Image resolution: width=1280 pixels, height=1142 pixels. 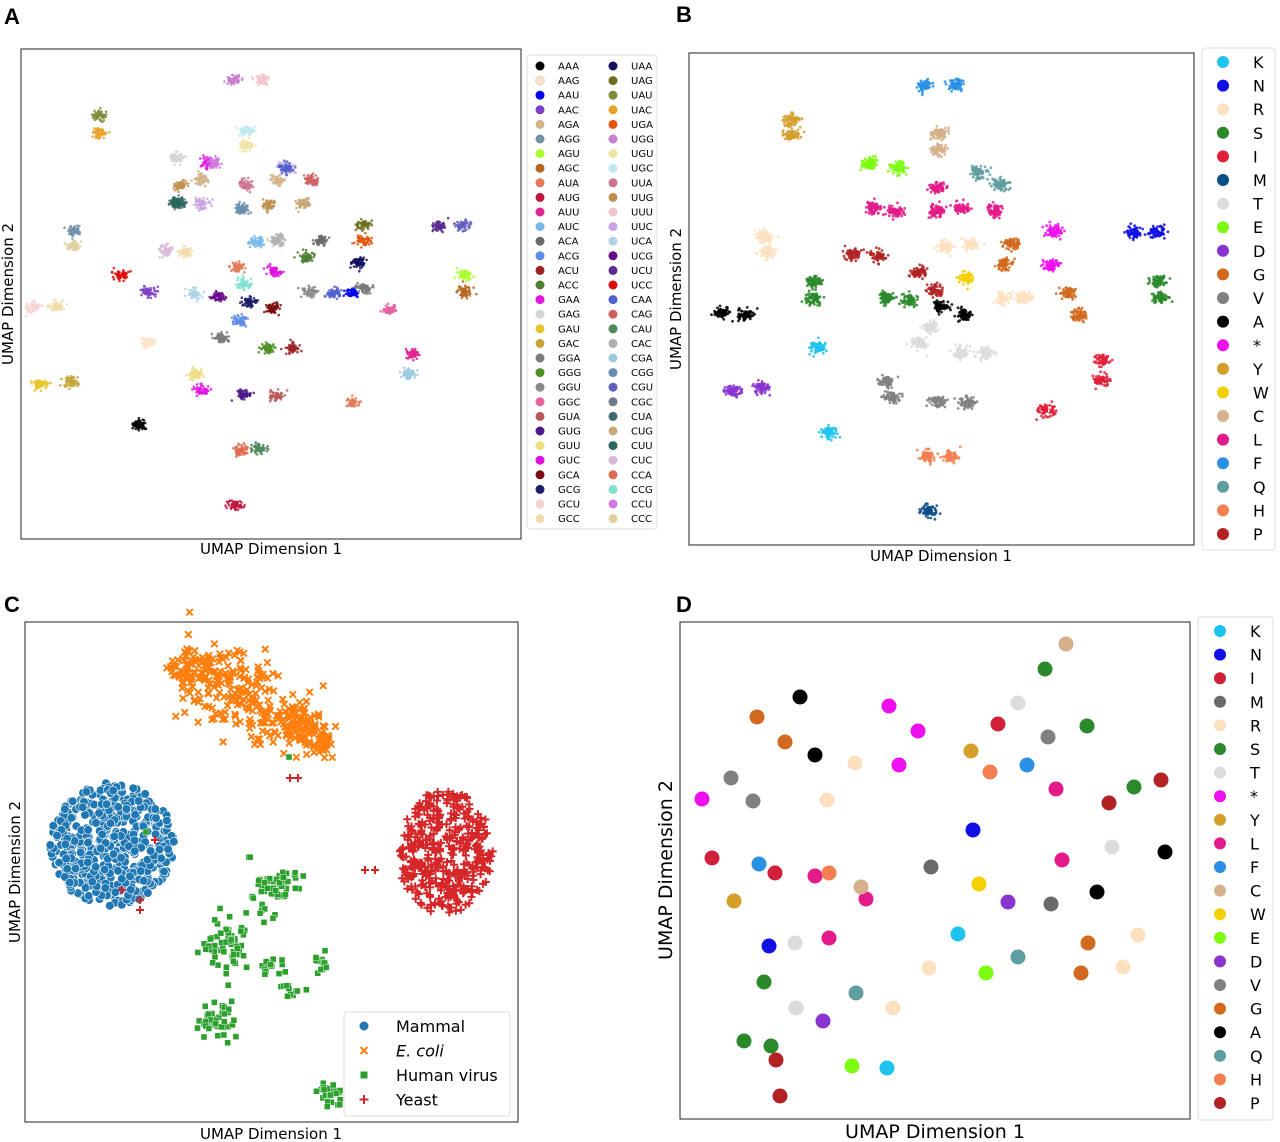 I want to click on legend-a-label: CAU, so click(x=641, y=329).